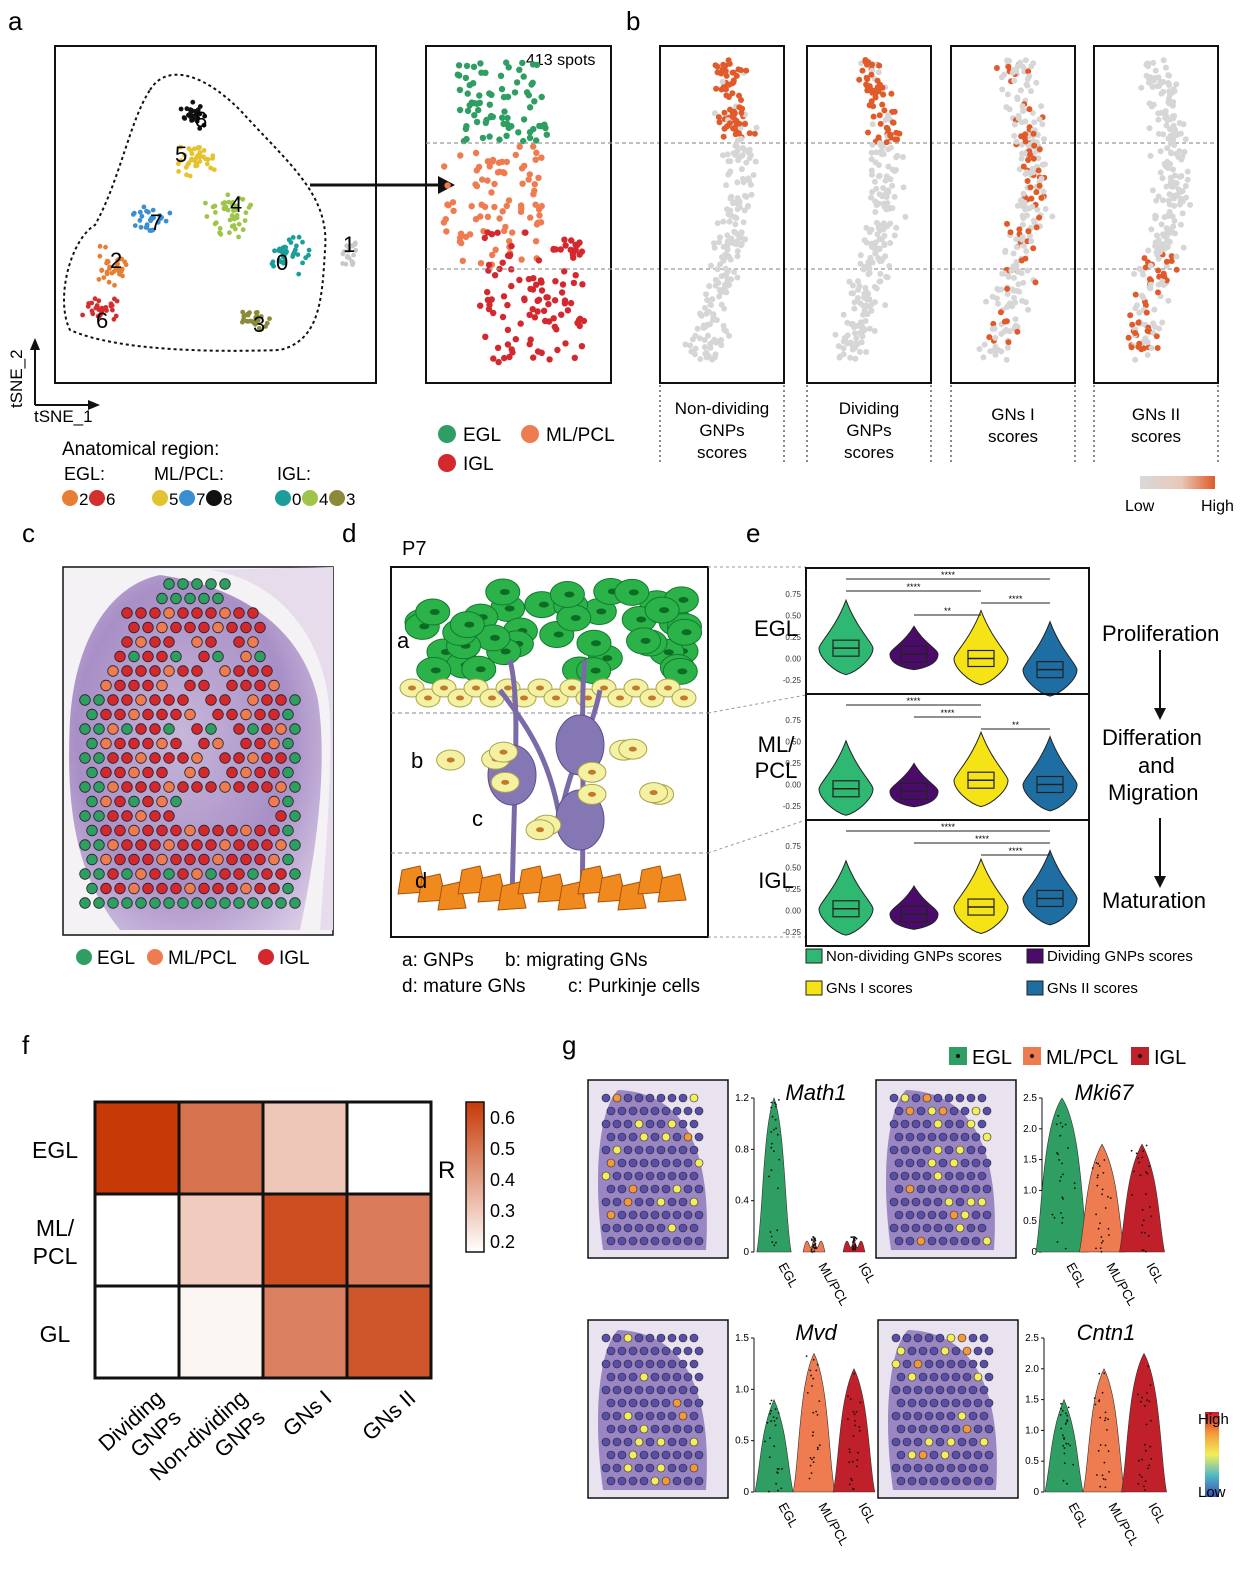 The height and width of the screenshot is (1586, 1260). What do you see at coordinates (722, 408) in the screenshot?
I see `score-label: Non-dividing` at bounding box center [722, 408].